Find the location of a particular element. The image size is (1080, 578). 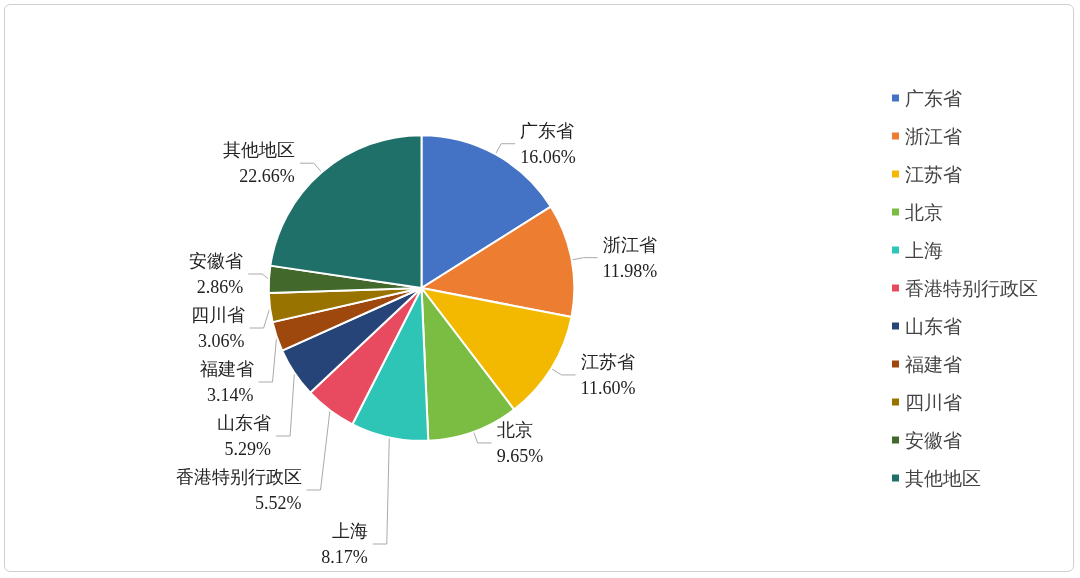

data-label: 5.52% is located at coordinates (278, 503).